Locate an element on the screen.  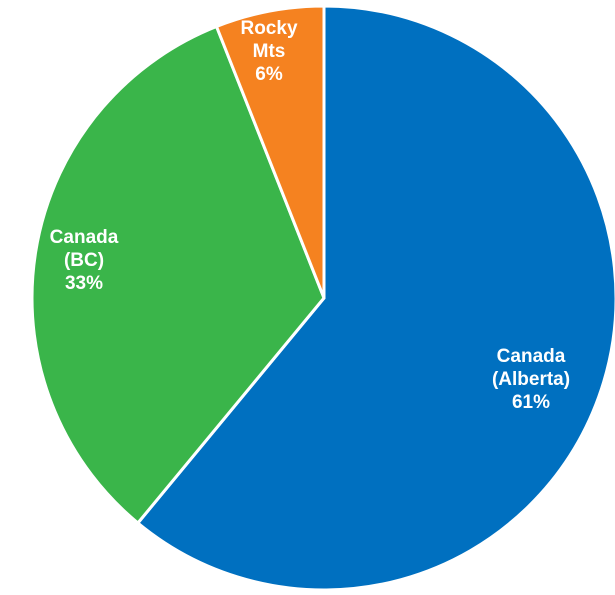
slice-label-line: (Alberta) is located at coordinates (531, 379).